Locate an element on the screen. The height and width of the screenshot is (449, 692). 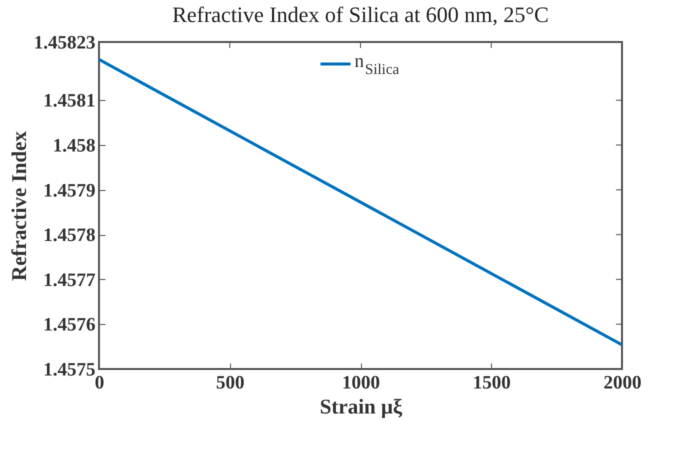
x-axis-title: Strain μξ is located at coordinates (361, 406).